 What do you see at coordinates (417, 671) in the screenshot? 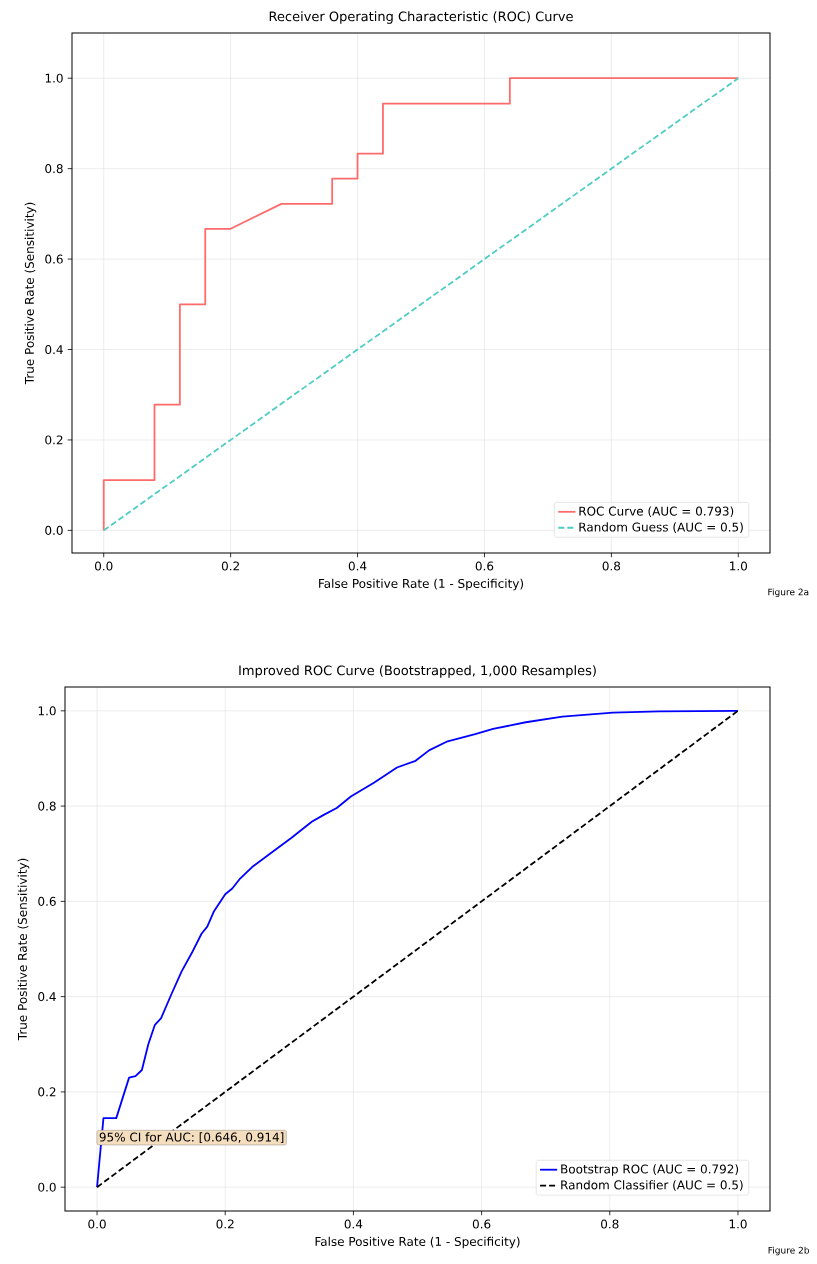
I see `chart-title: Improved ROC Curve (Bootstrapped, 1,000 Resamples)` at bounding box center [417, 671].